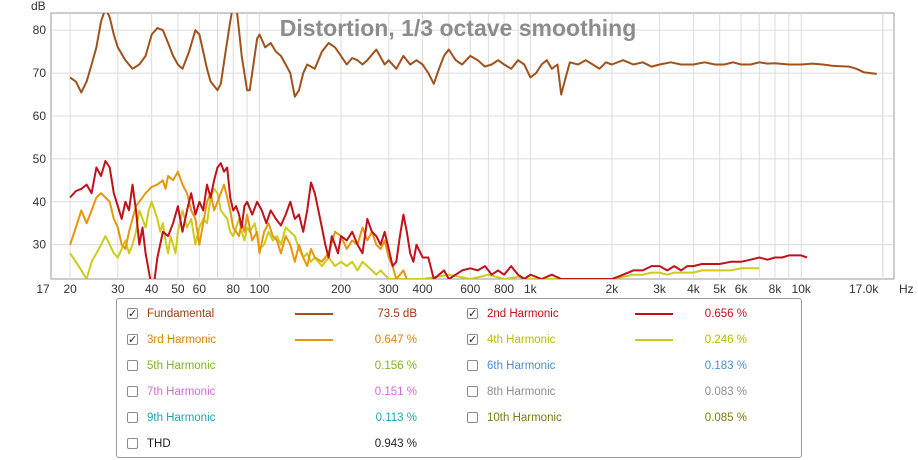 This screenshot has height=460, width=918. Describe the element at coordinates (292, 392) in the screenshot. I see `legend-item-7th-harmonic: 7th Harmonic 0.151 %` at that location.